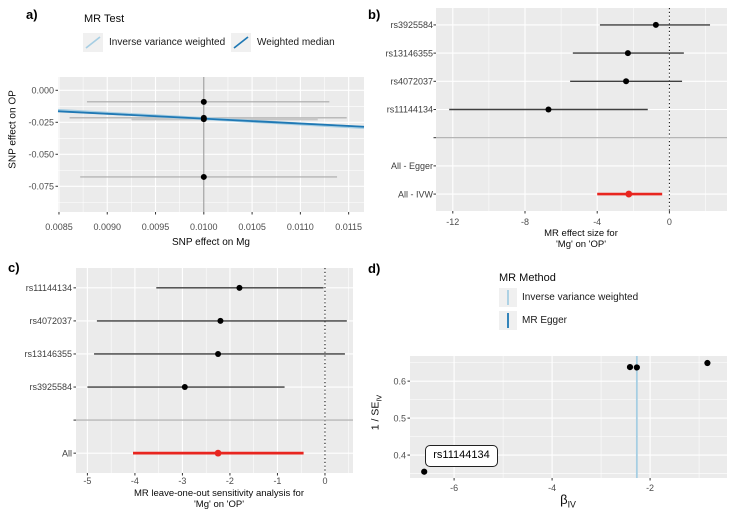  What do you see at coordinates (41, 186) in the screenshot?
I see `y-tick-label: -0.075` at bounding box center [41, 186].